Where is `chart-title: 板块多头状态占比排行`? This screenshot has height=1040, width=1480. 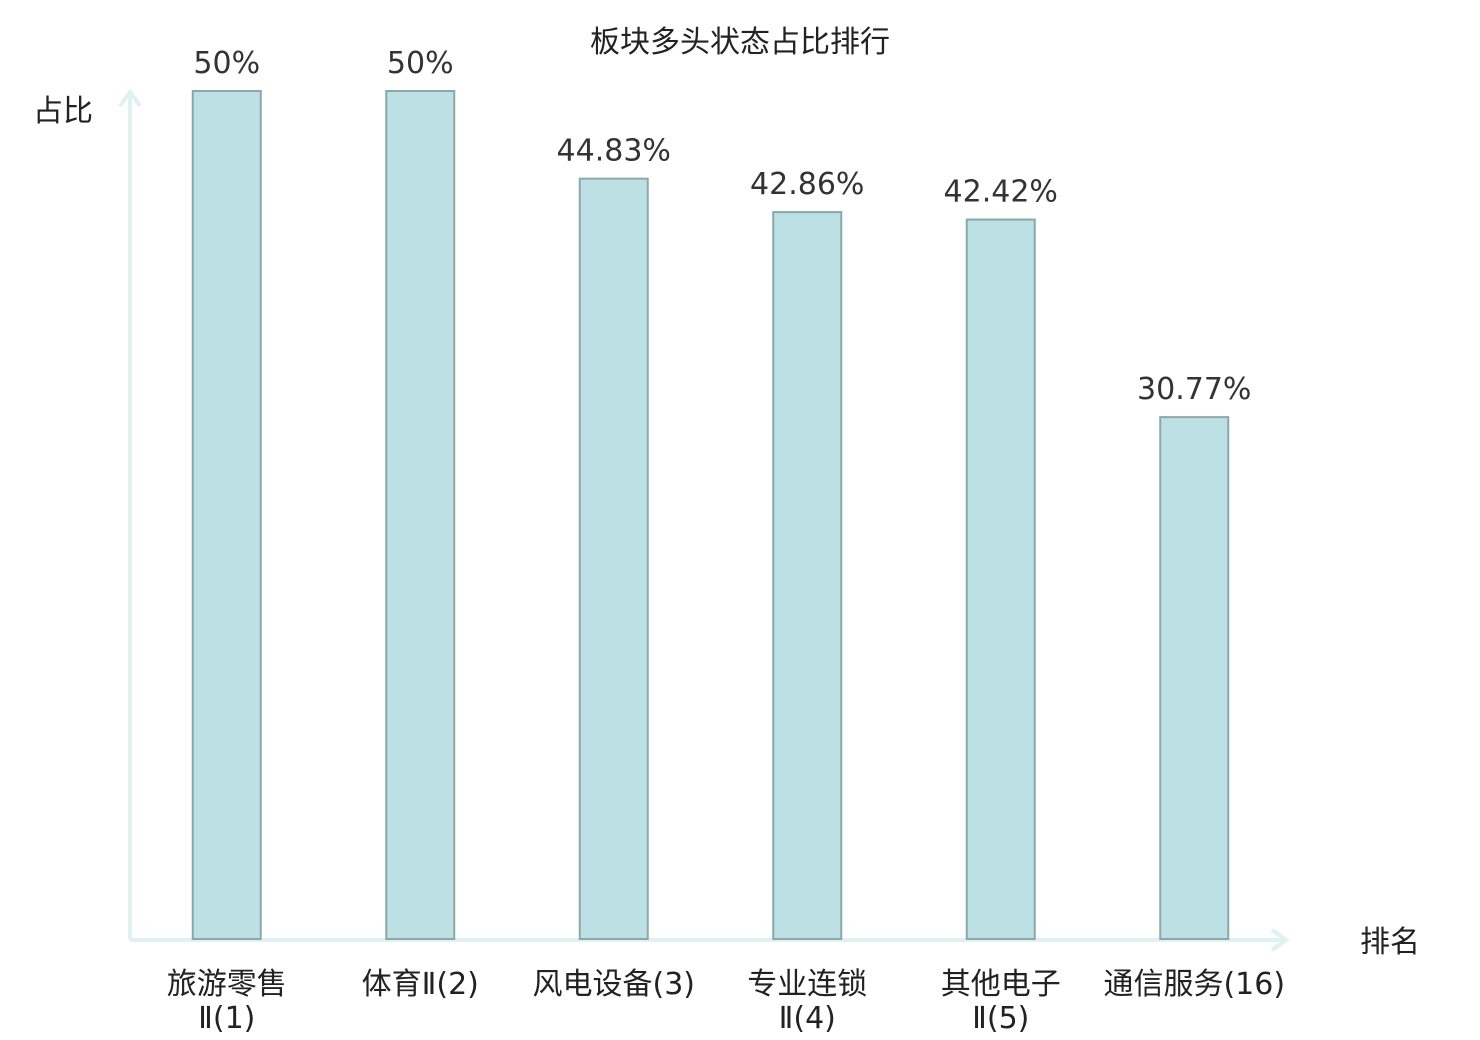 chart-title: 板块多头状态占比排行 is located at coordinates (740, 42).